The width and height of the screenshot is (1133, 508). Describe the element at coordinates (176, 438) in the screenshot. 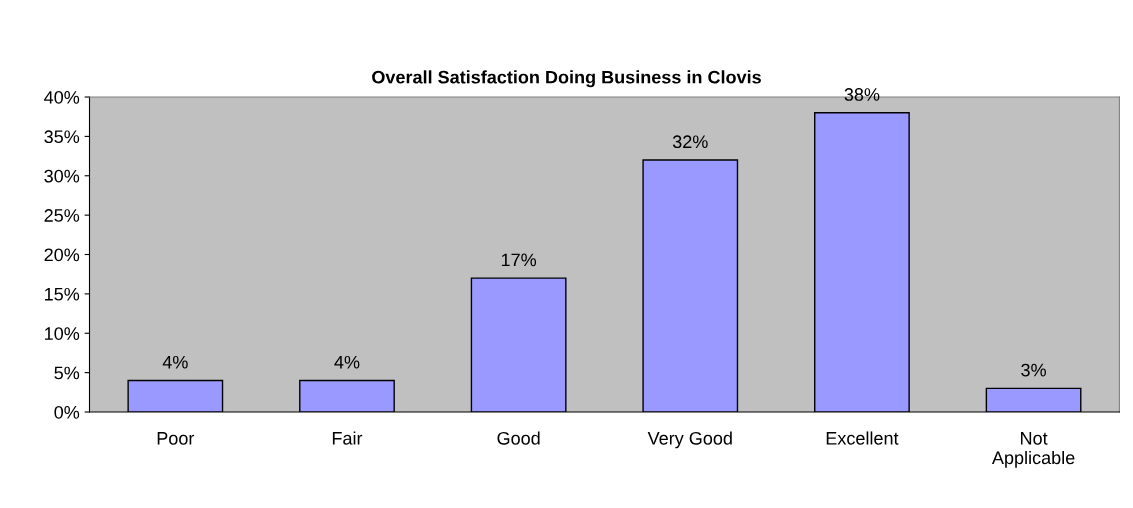

I see `x-tick-label: Poor` at that location.